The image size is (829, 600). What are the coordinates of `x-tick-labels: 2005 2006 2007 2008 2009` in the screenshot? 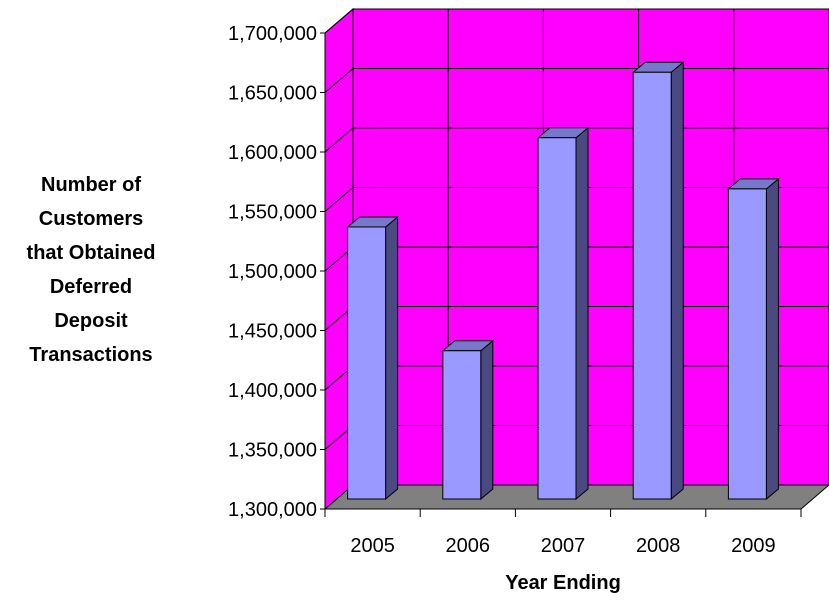 It's located at (563, 533).